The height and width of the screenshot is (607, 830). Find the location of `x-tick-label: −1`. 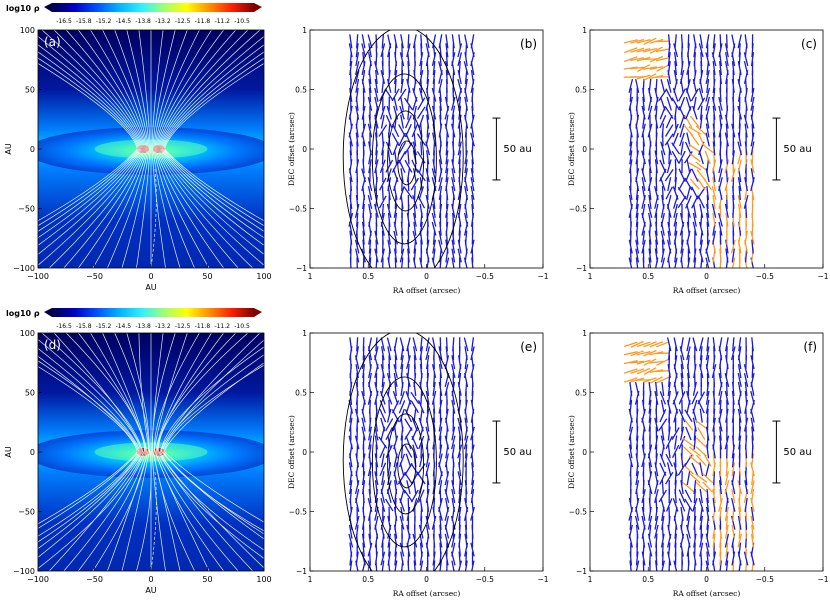

x-tick-label: −1 is located at coordinates (542, 276).